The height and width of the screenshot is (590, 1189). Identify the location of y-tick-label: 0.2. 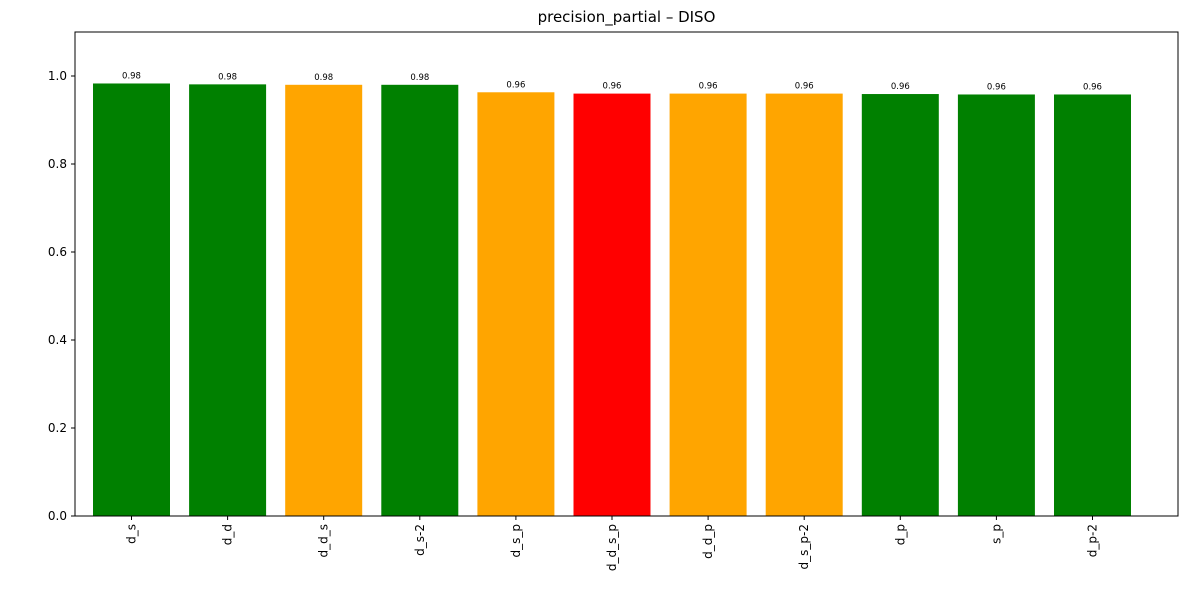
(57, 428).